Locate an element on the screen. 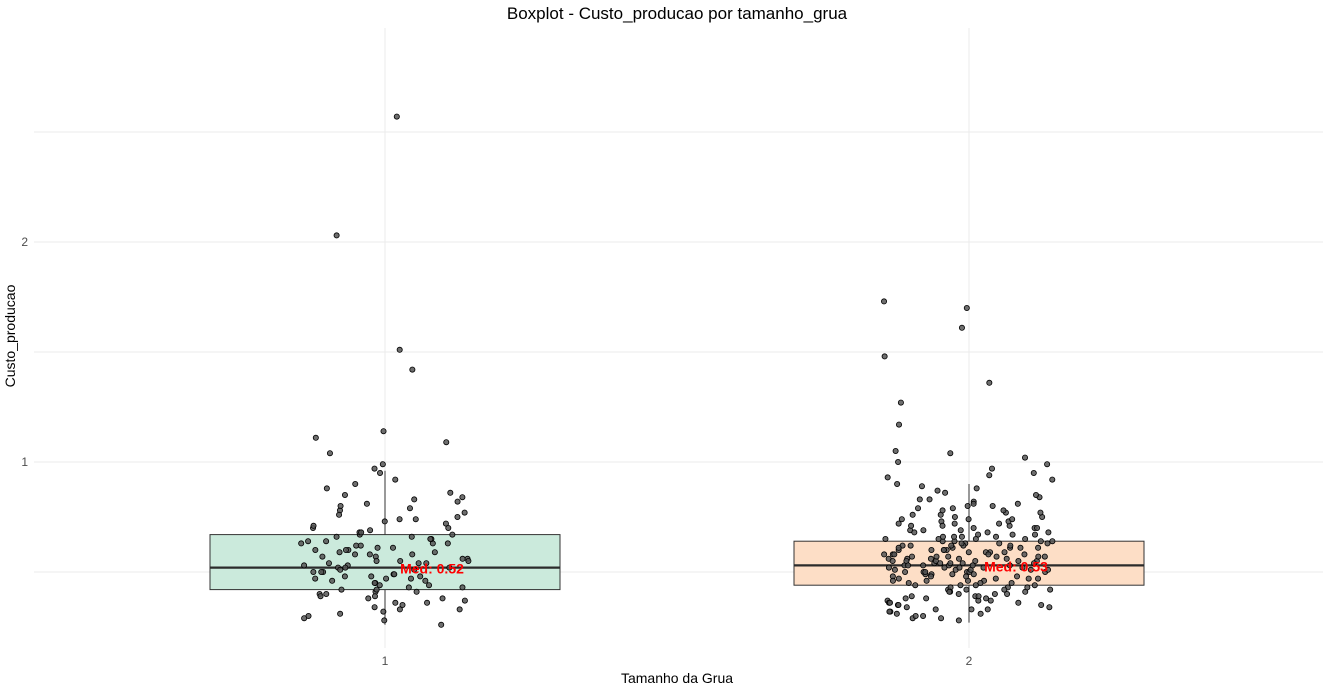  median-labels: Med: 0.52 Med: 0.53 is located at coordinates (724, 567).